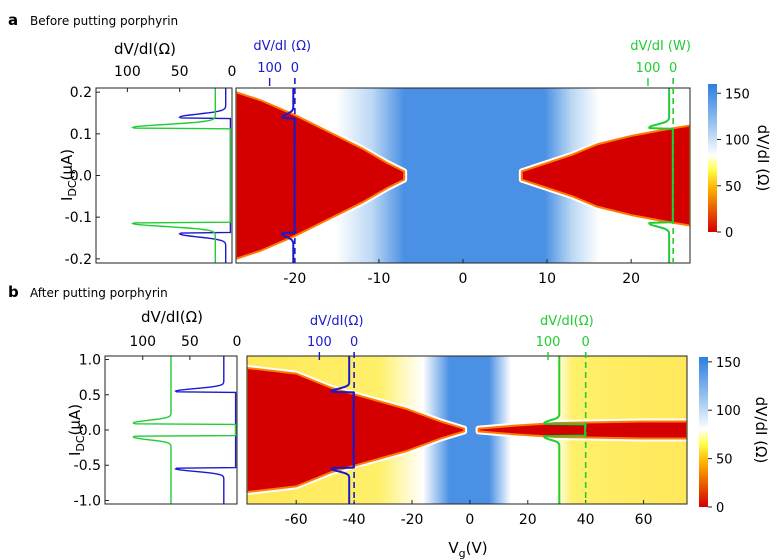  What do you see at coordinates (81, 135) in the screenshot?
I see `y-tick-label: 0.1` at bounding box center [81, 135].